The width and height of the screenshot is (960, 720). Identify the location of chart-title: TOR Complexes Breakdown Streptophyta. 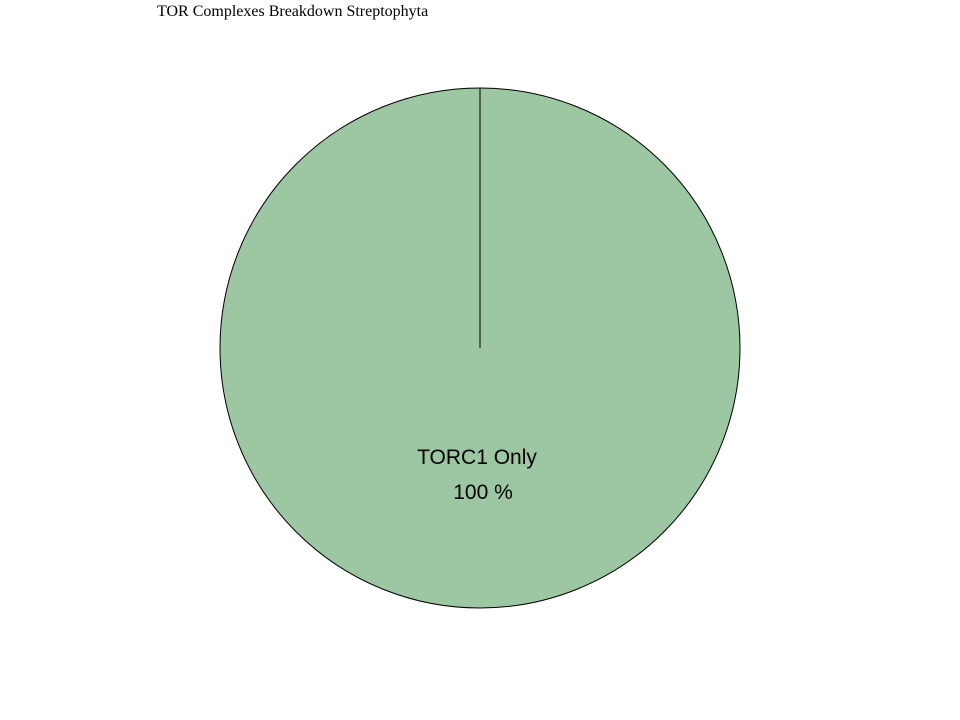
(292, 11).